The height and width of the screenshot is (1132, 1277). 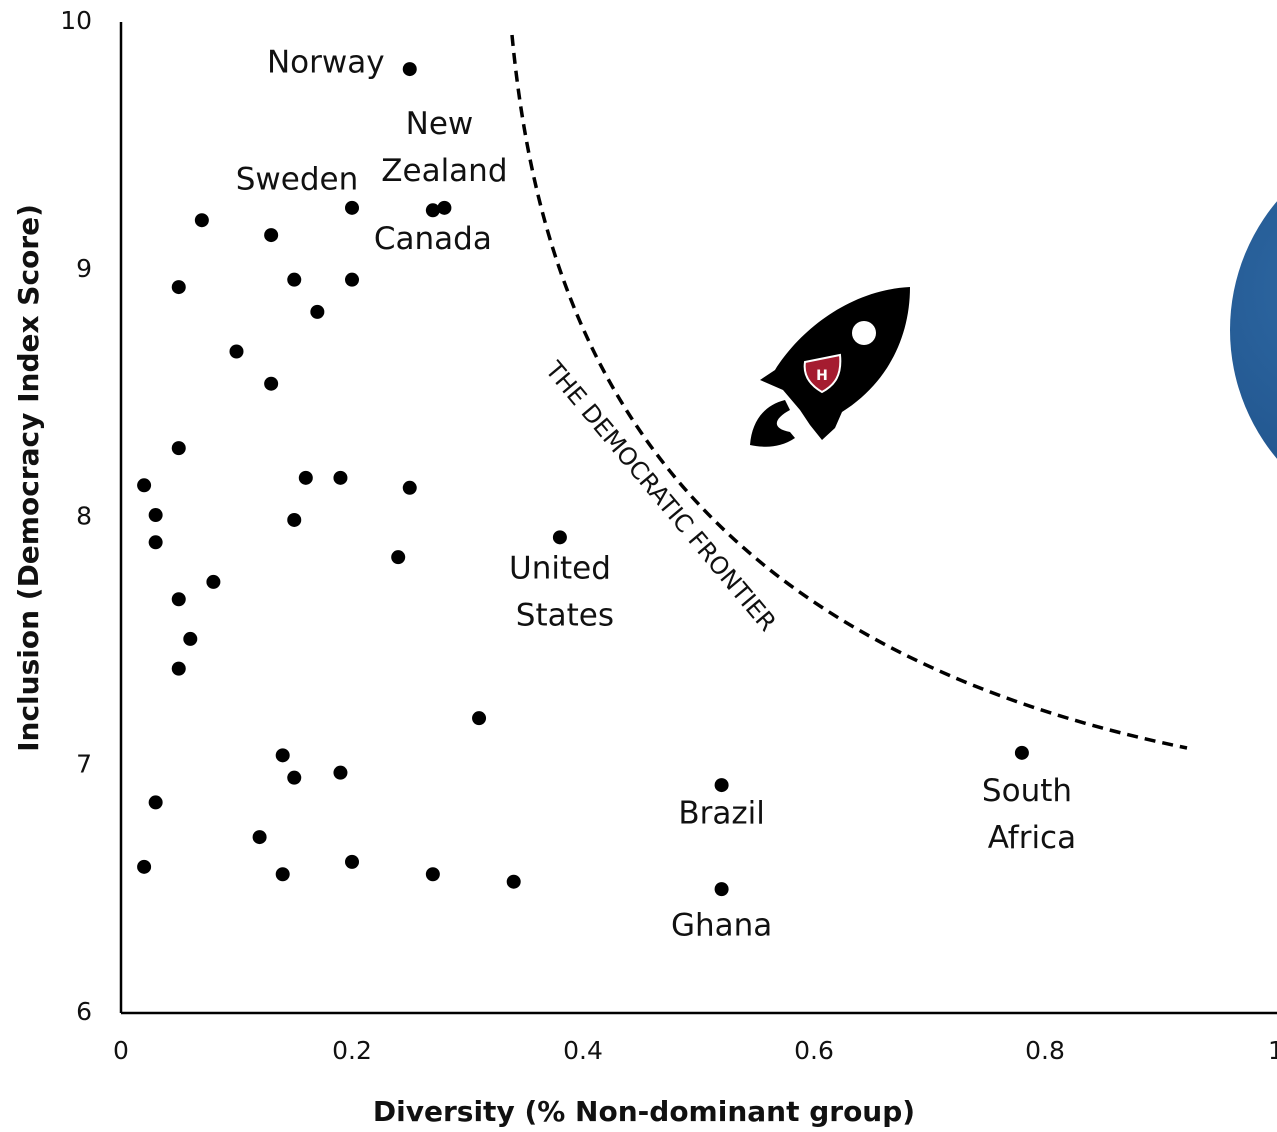 What do you see at coordinates (565, 591) in the screenshot?
I see `point-label: United States` at bounding box center [565, 591].